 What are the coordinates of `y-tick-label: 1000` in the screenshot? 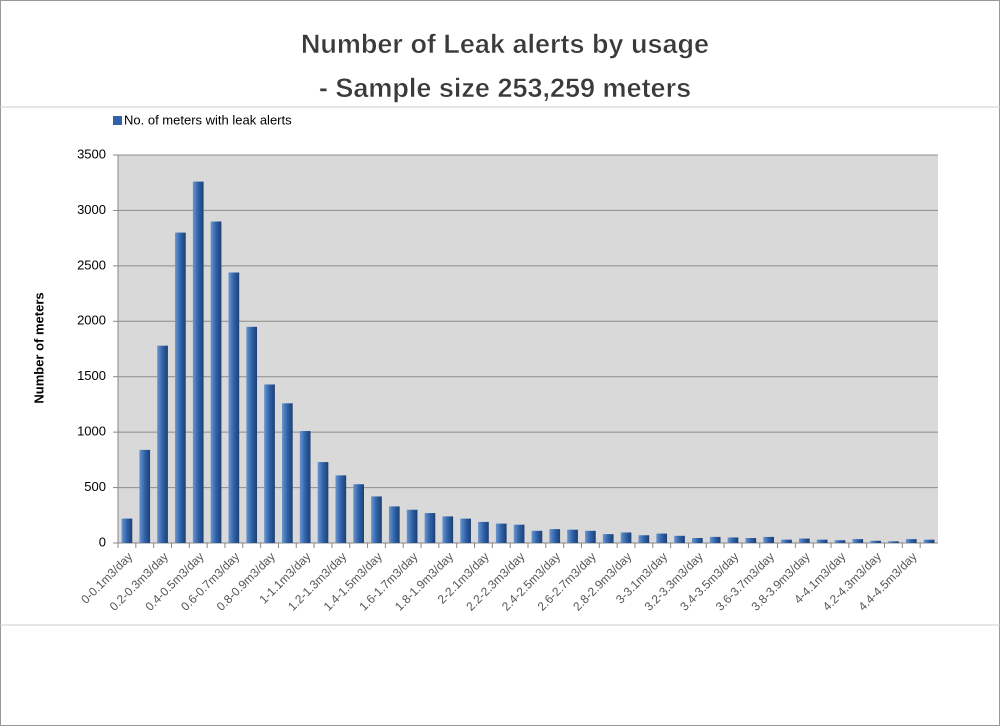 It's located at (91, 431).